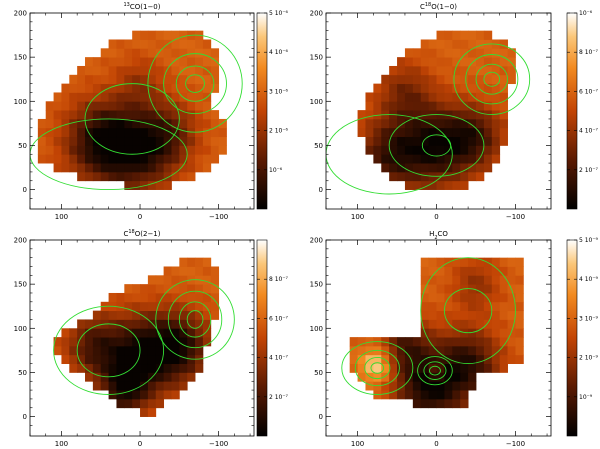  What do you see at coordinates (582, 337) in the screenshot?
I see `colorbar: 10⁻⁹ 2 10⁻⁹ 3 10⁻⁹ 4 10⁻⁹ 5 10⁻⁹` at bounding box center [582, 337].